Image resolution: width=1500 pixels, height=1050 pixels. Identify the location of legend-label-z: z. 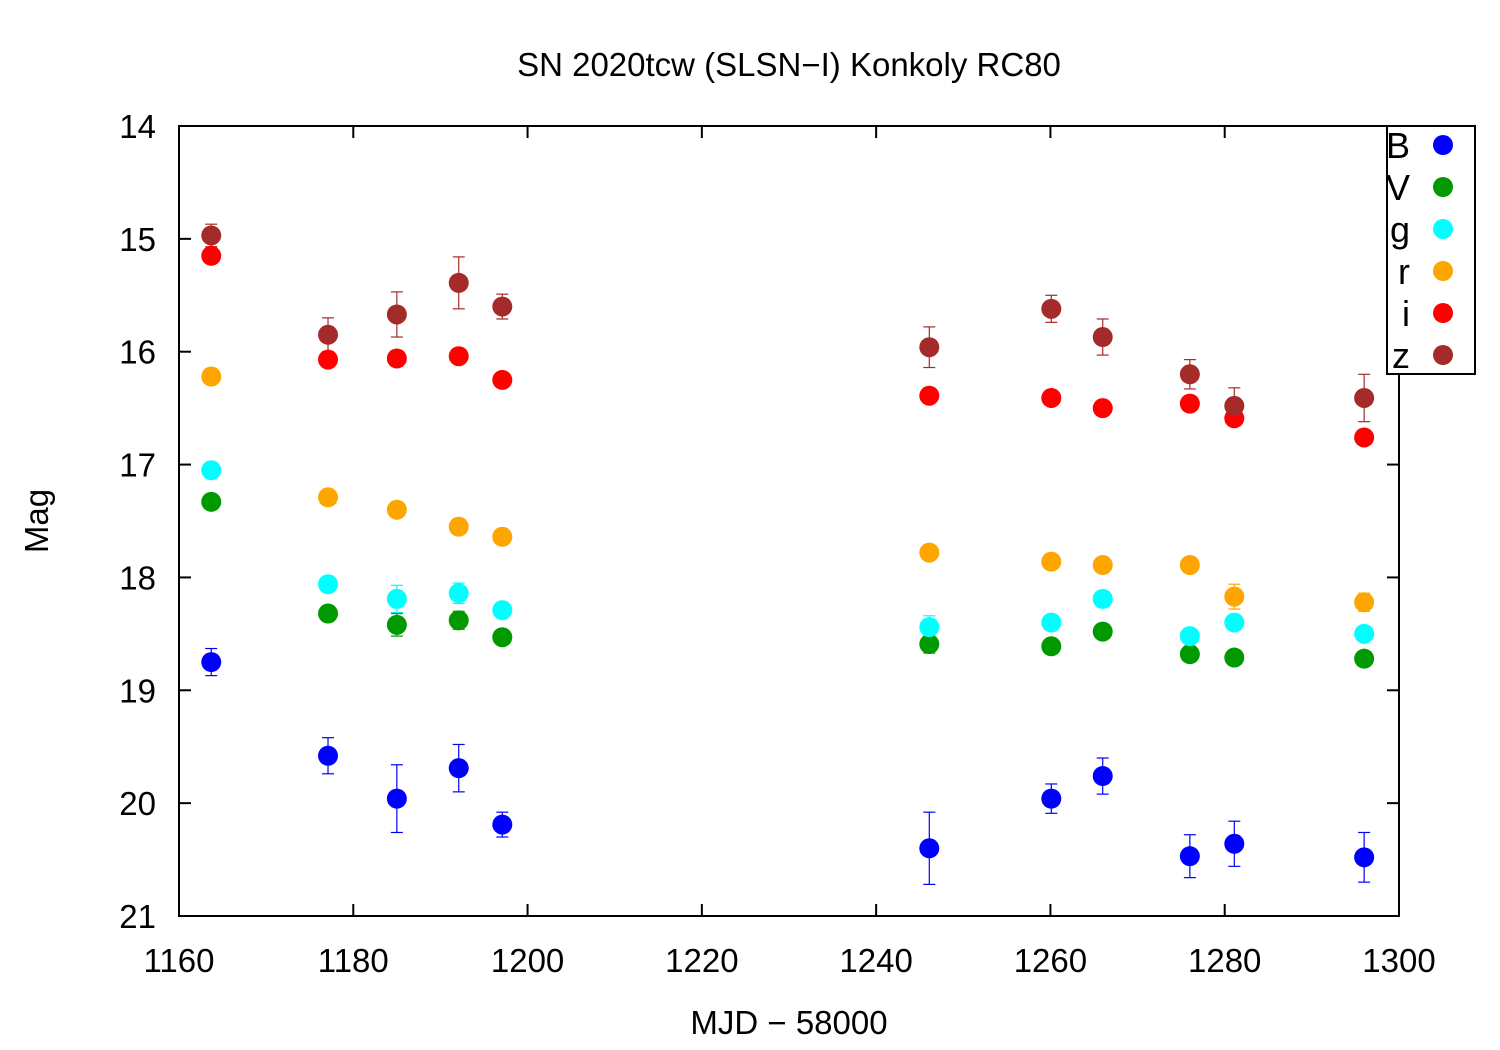
(1401, 355).